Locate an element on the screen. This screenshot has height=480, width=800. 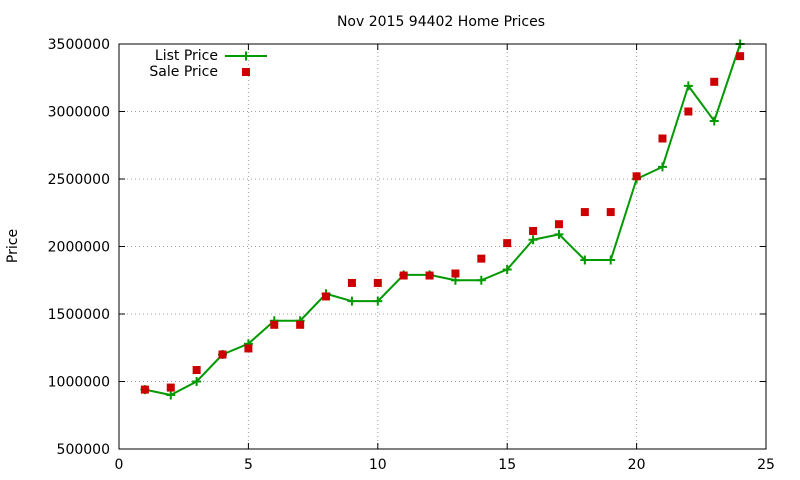
legend-label: List Price is located at coordinates (186, 56).